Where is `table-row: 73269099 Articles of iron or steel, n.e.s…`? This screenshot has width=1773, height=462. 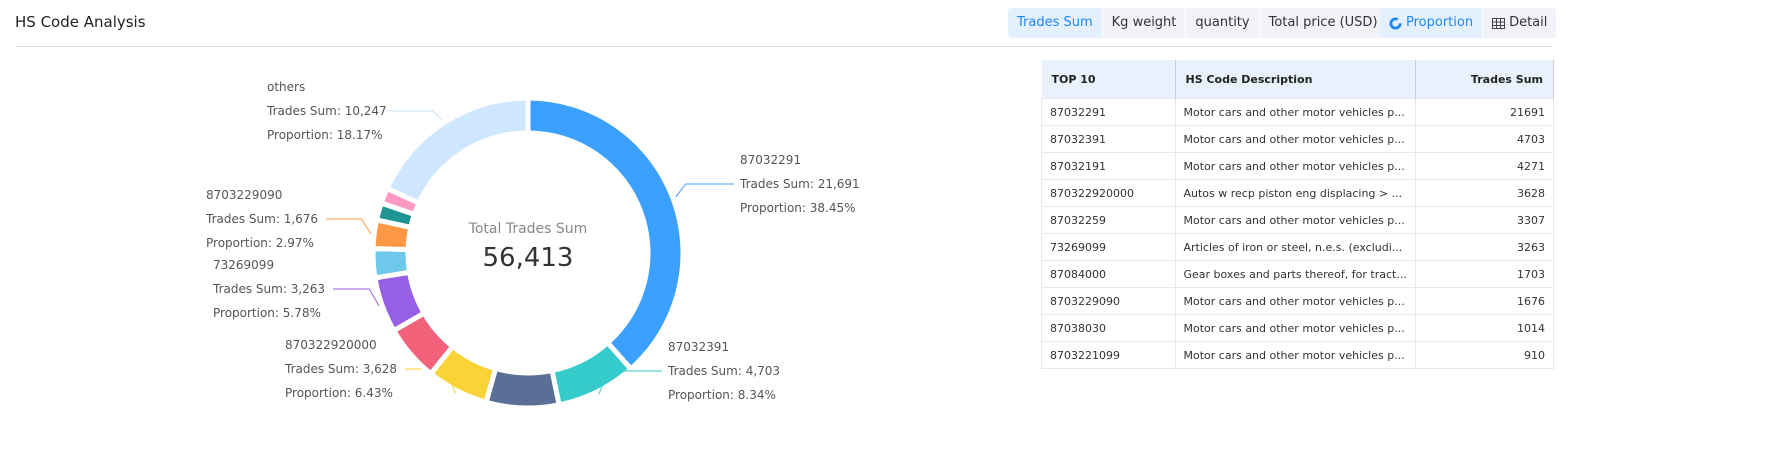
table-row: 73269099 Articles of iron or steel, n.e.s… is located at coordinates (1298, 247).